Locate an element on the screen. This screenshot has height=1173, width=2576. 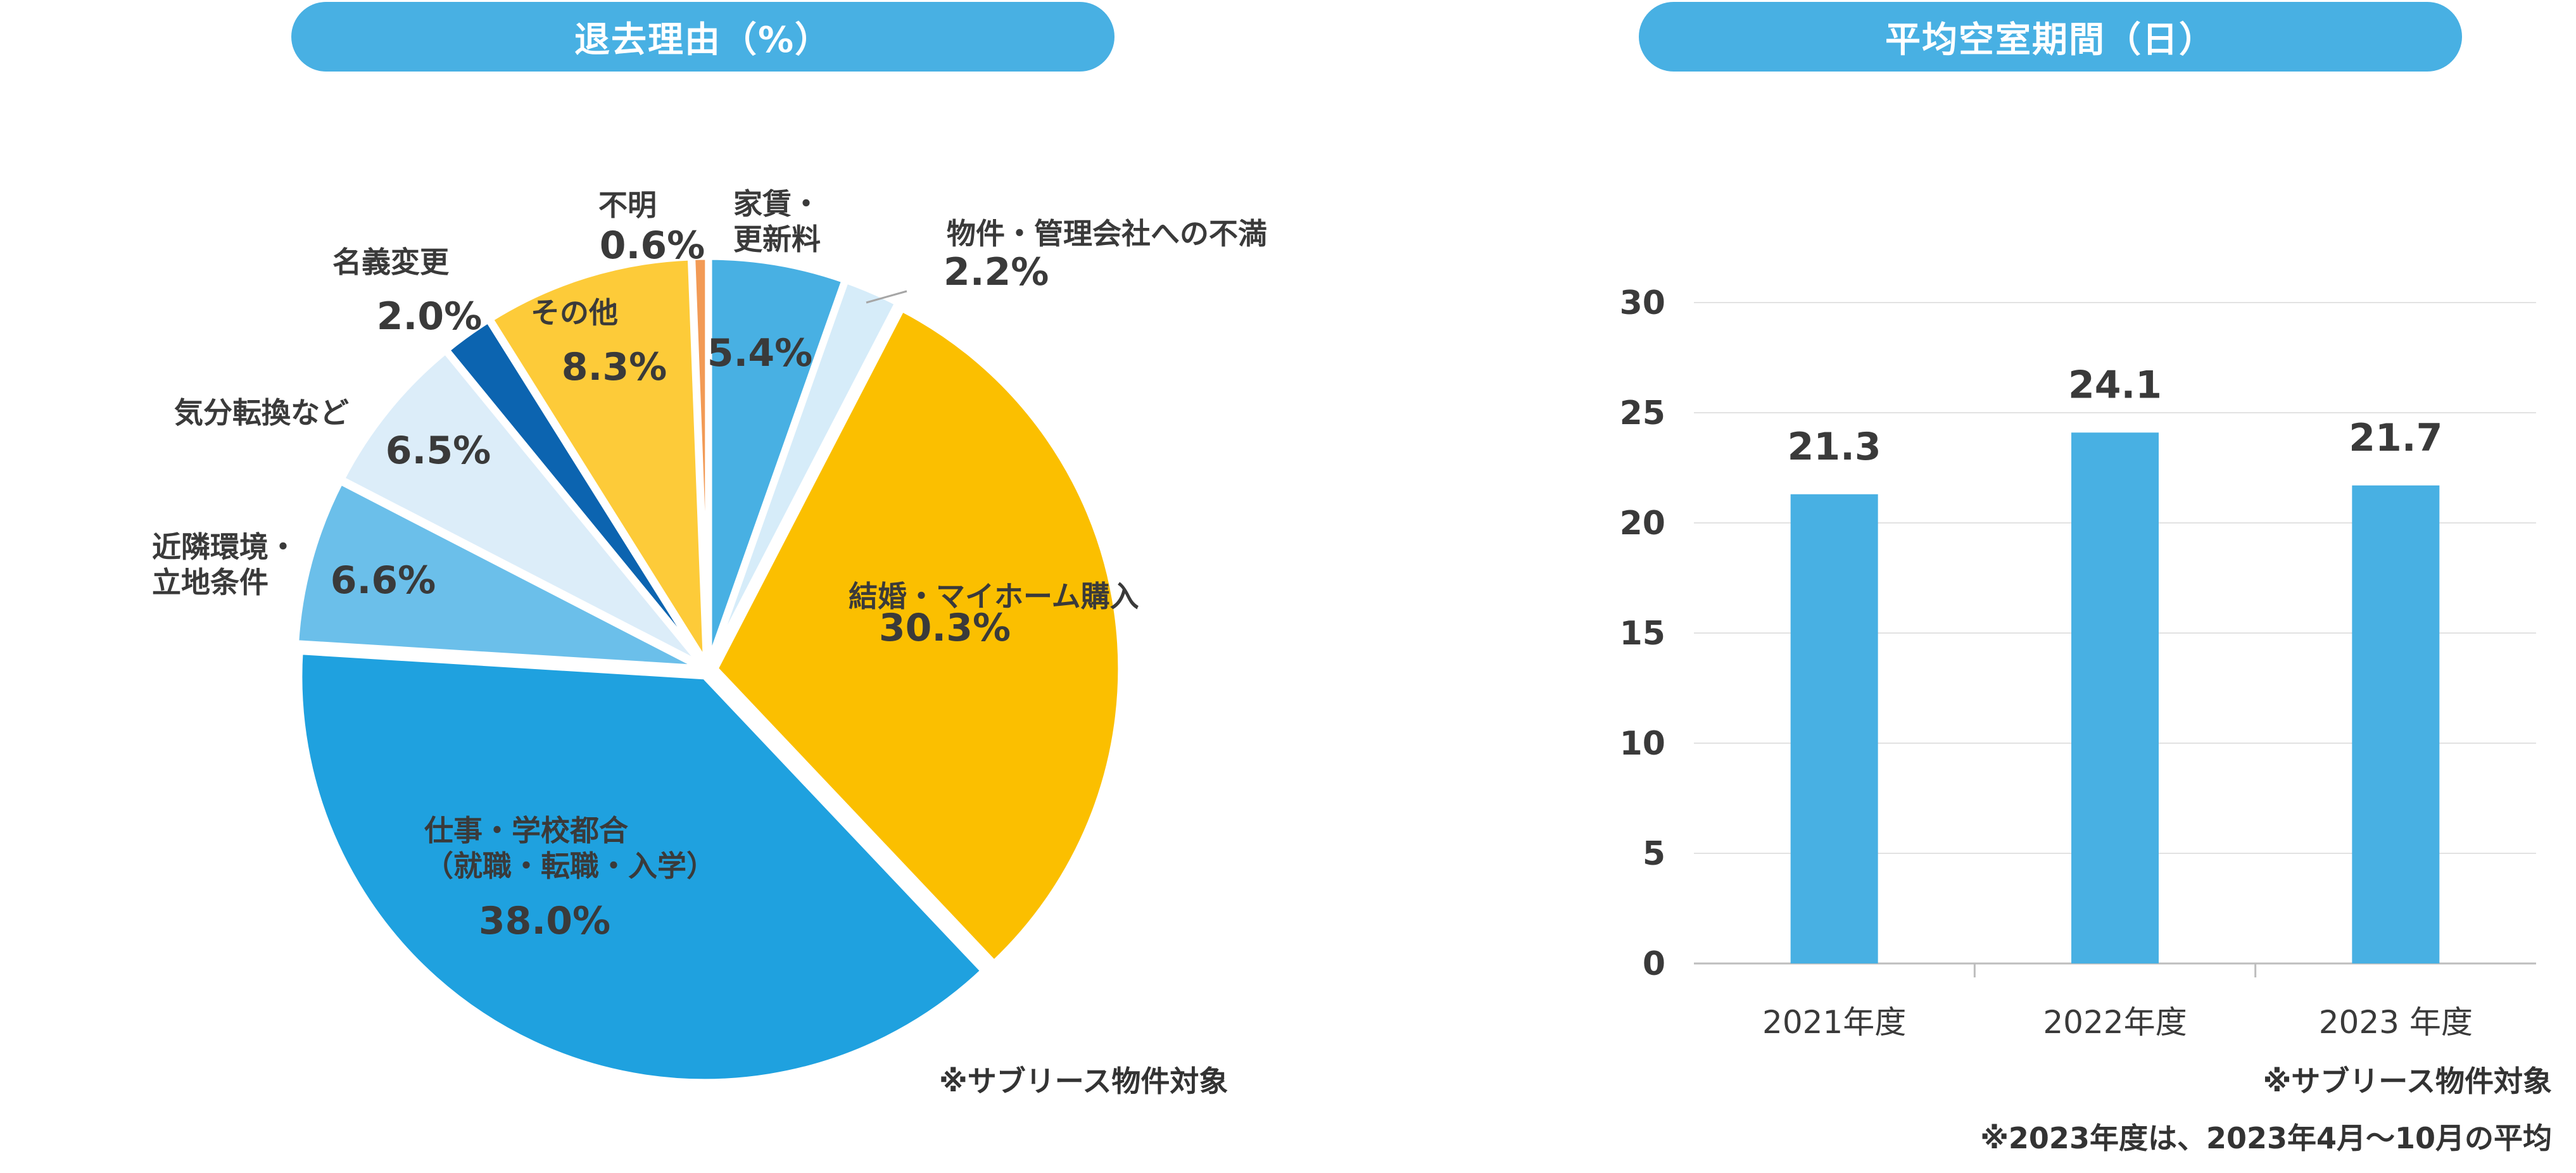
y-tick-label: 20 is located at coordinates (1642, 524).